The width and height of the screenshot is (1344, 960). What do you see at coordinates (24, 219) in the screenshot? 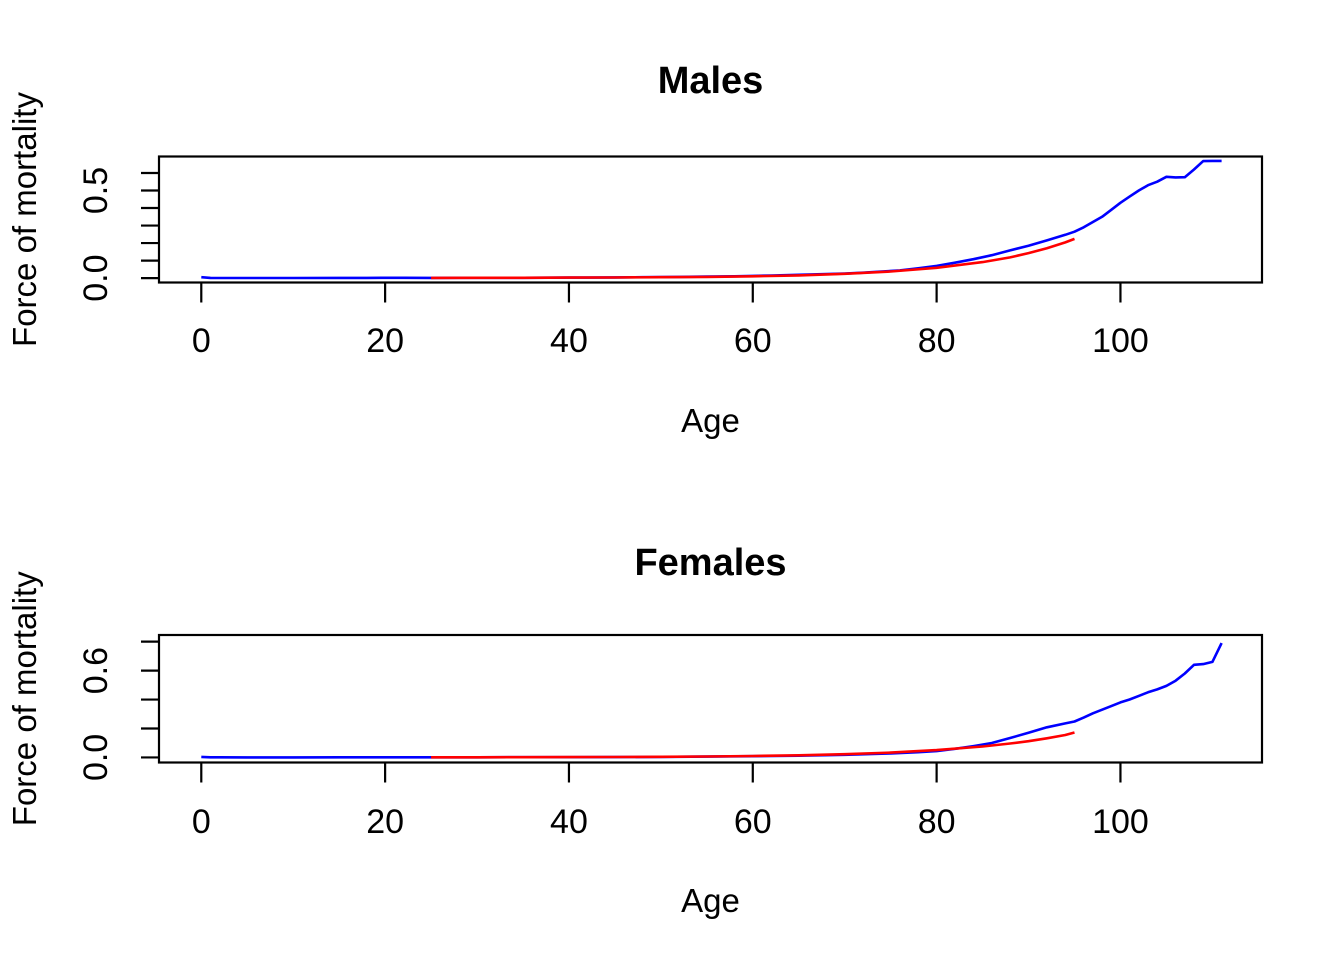
I see `y-axis-label-males: Force of mortality` at bounding box center [24, 219].